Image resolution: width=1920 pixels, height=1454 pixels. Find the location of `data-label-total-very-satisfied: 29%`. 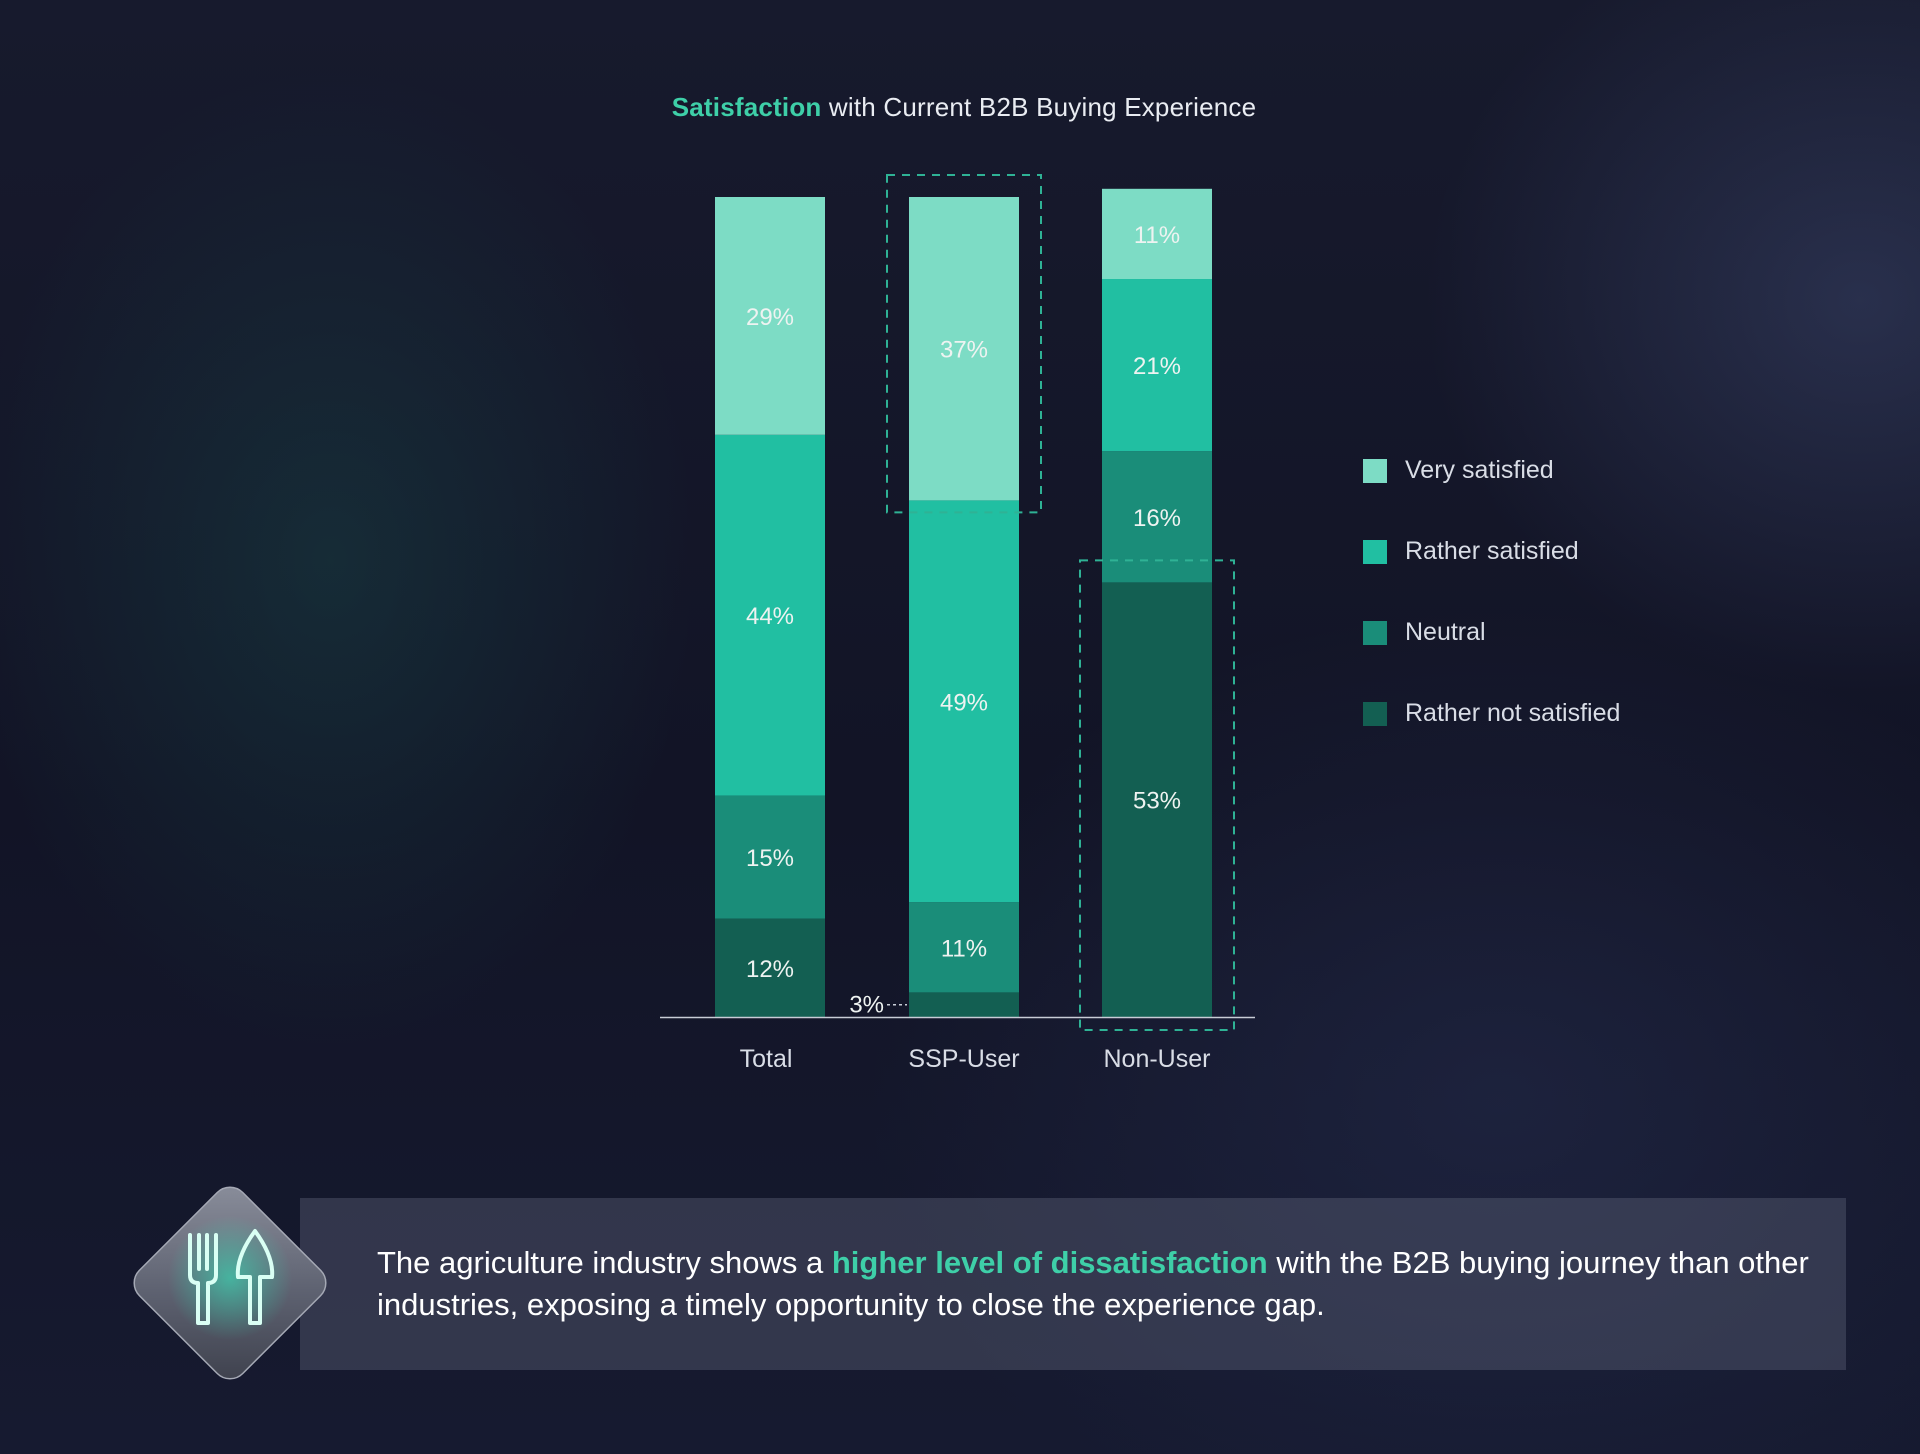

data-label-total-very-satisfied: 29% is located at coordinates (770, 317).